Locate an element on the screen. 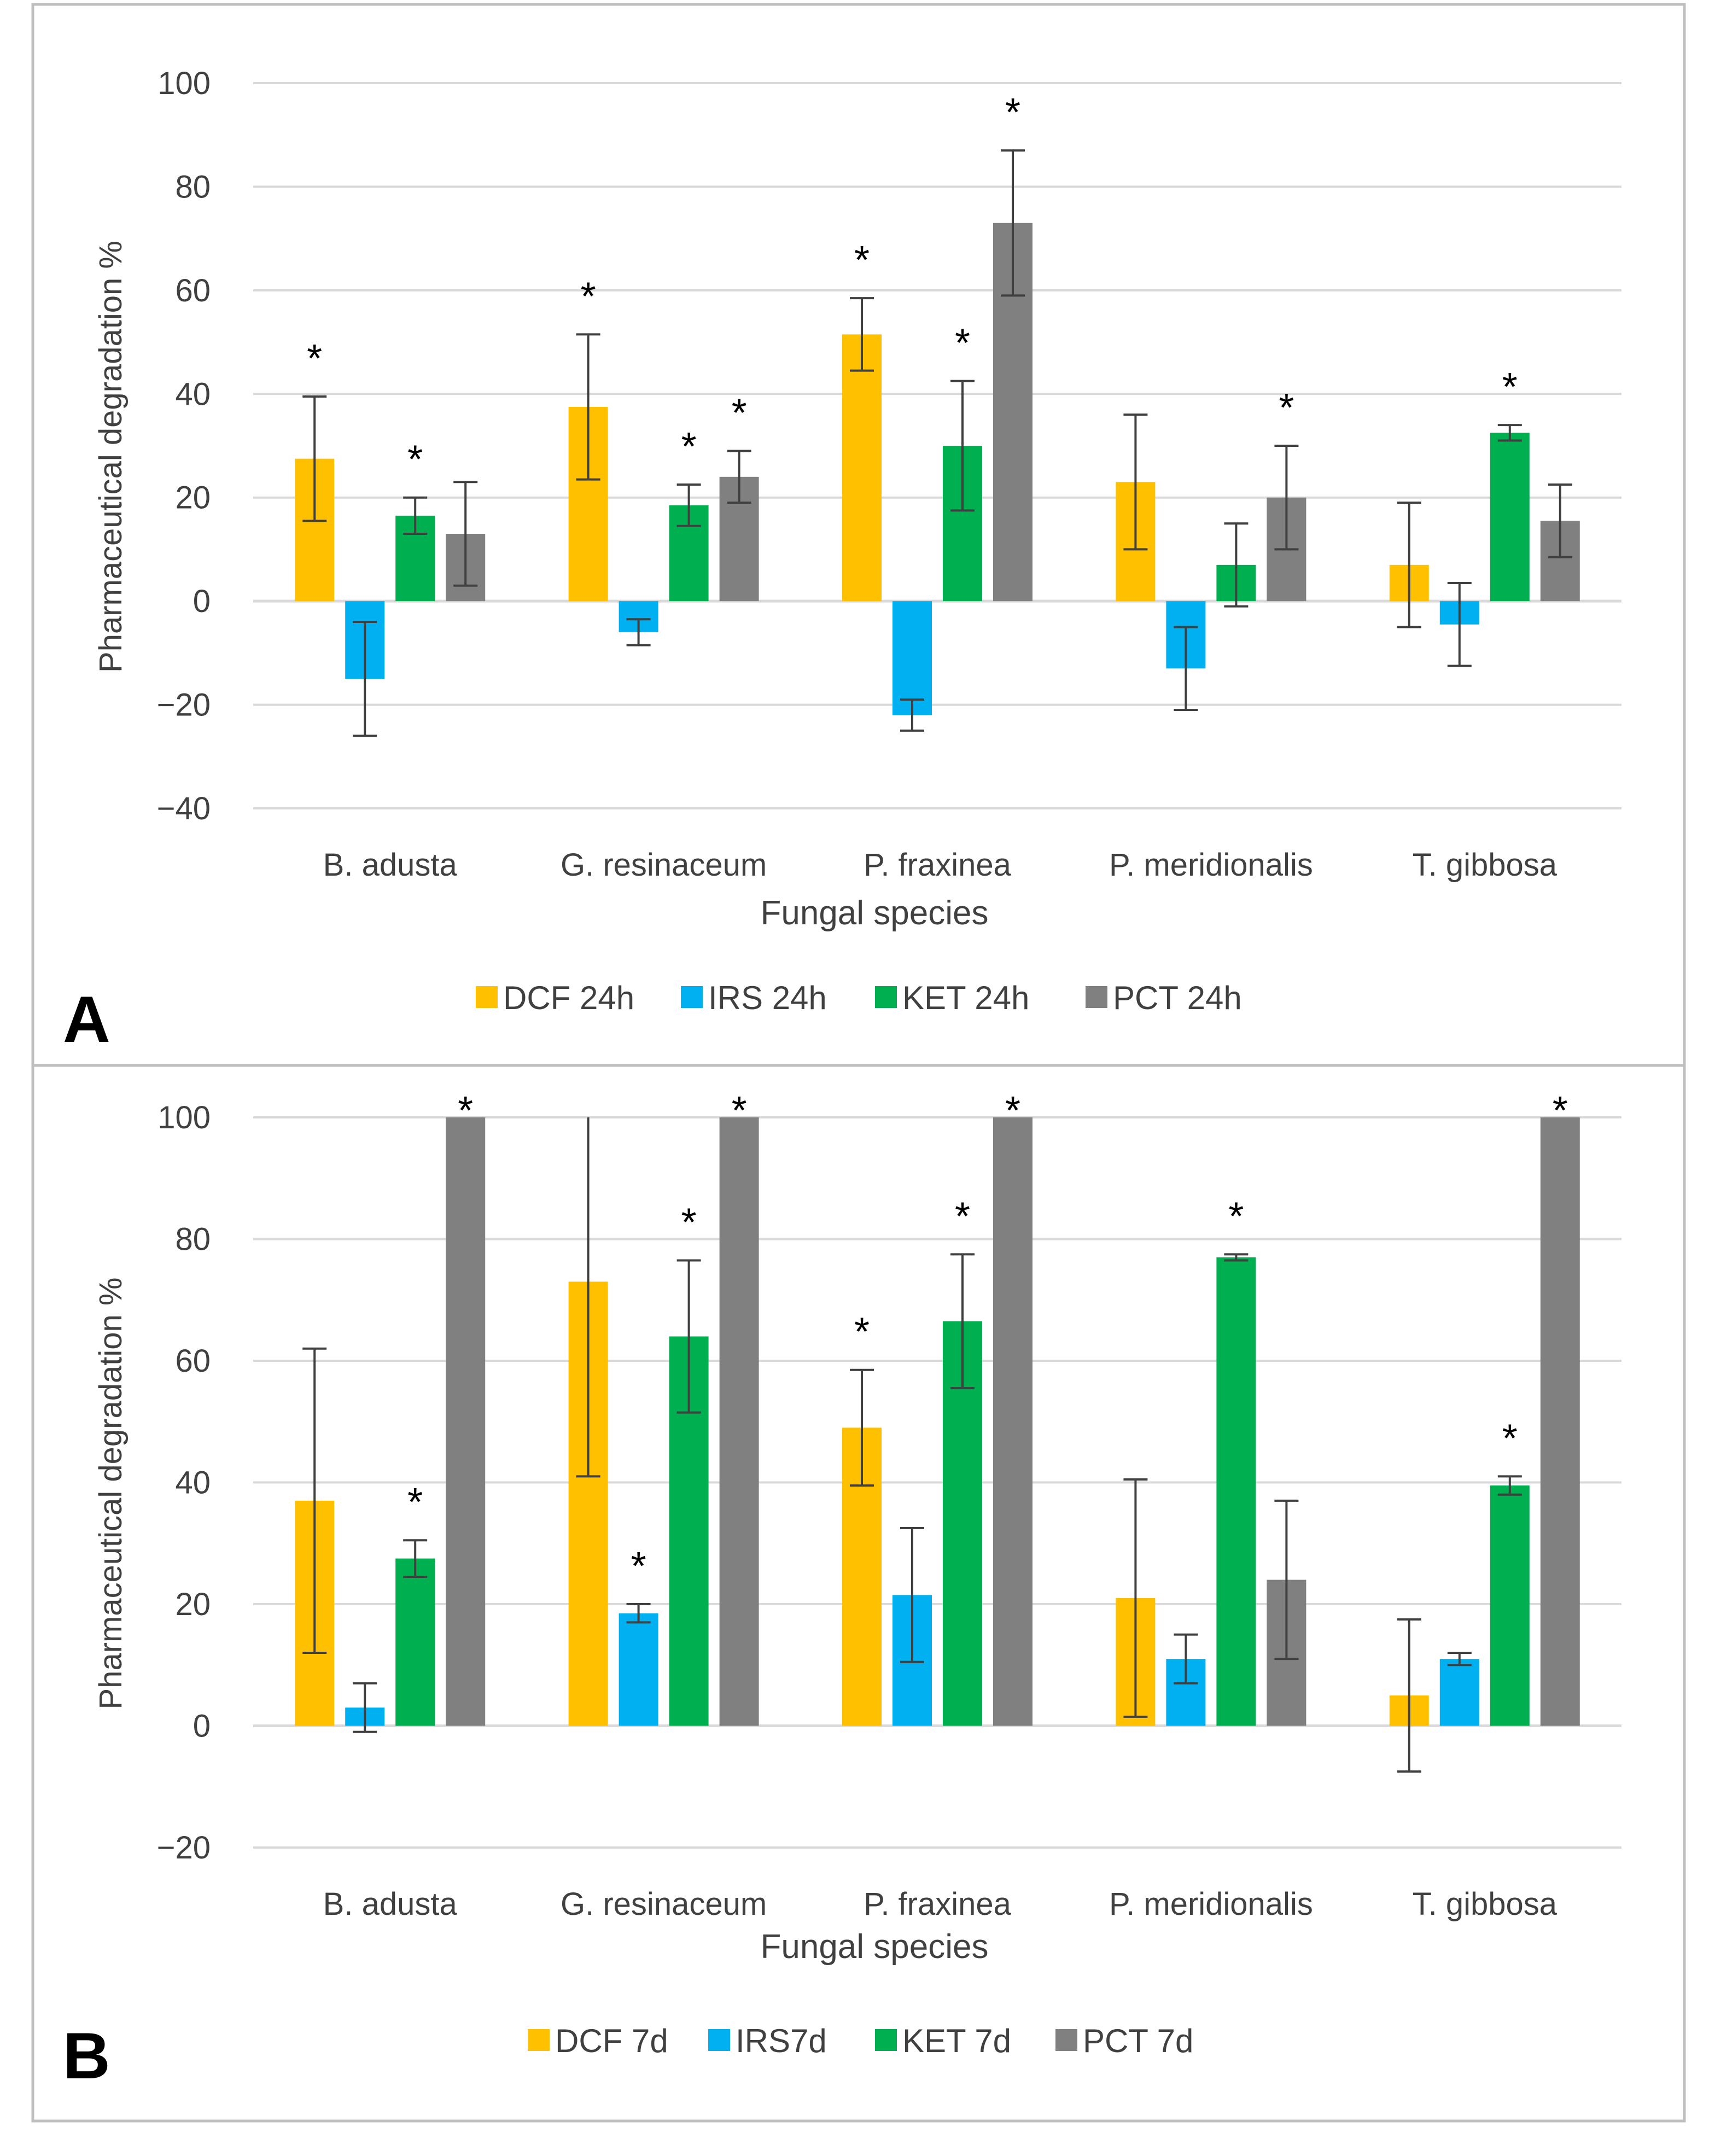  legend-label: PCT 24h is located at coordinates (1177, 998).